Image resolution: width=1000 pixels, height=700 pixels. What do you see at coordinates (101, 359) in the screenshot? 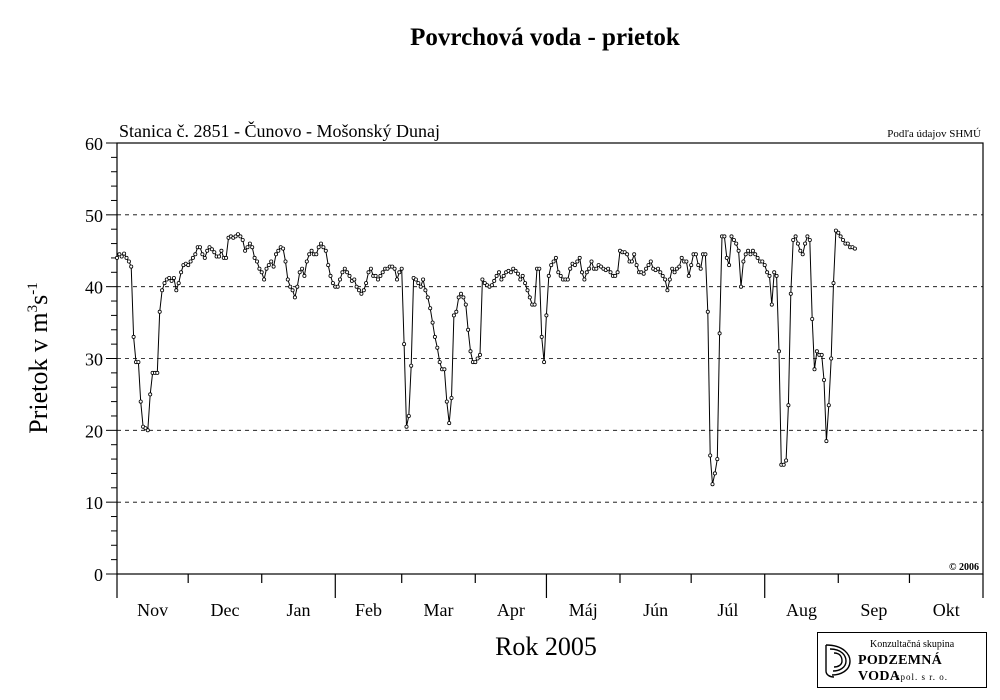
I see `y-axis: 0 10 20 30 40 50 60` at bounding box center [101, 359].